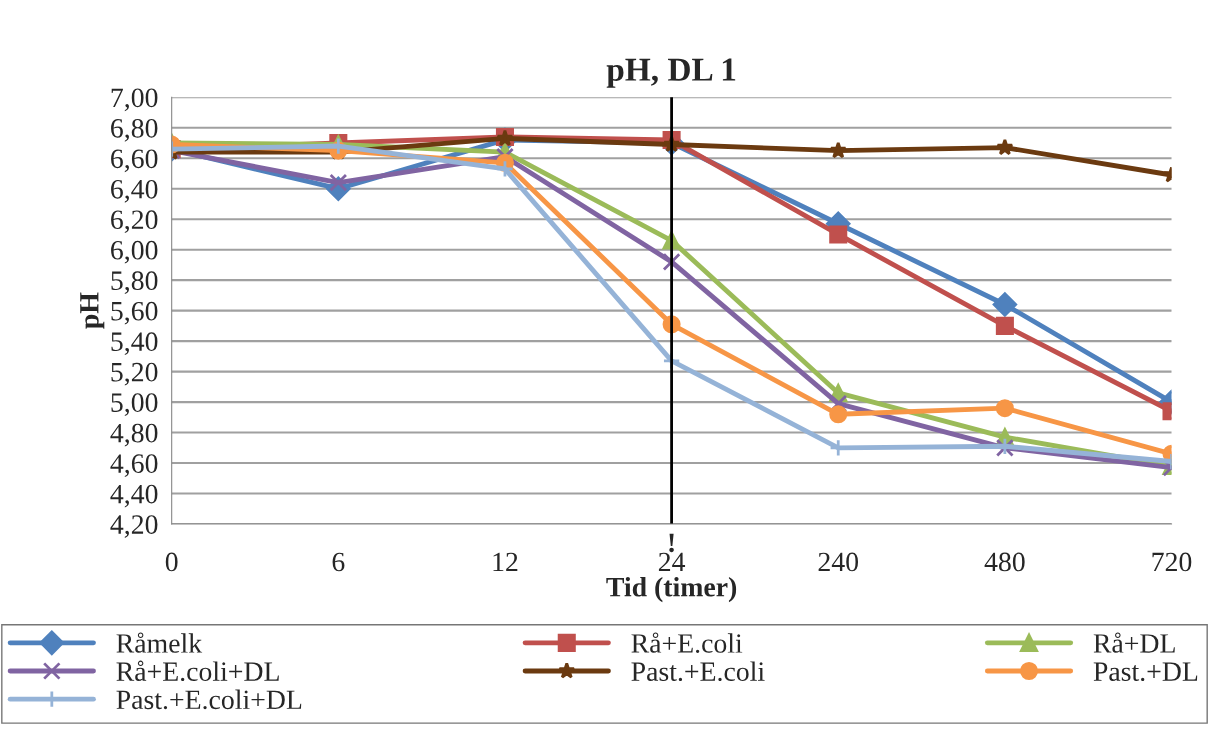 This screenshot has height=737, width=1209. What do you see at coordinates (134, 100) in the screenshot?
I see `y-tick-label: 7,00` at bounding box center [134, 100].